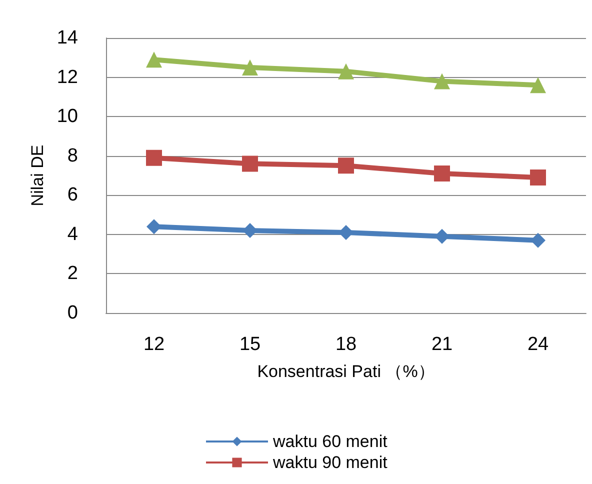 This screenshot has height=484, width=592. I want to click on legend-label: waktu 90 menit, so click(330, 462).